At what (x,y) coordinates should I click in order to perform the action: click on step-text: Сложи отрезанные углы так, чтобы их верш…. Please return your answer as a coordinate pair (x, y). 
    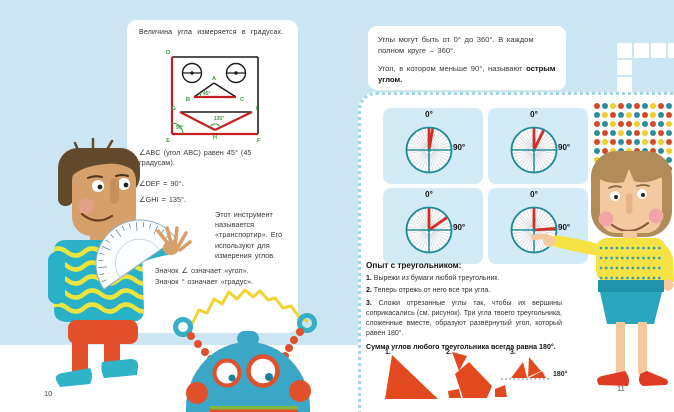
    Looking at the image, I should click on (464, 318).